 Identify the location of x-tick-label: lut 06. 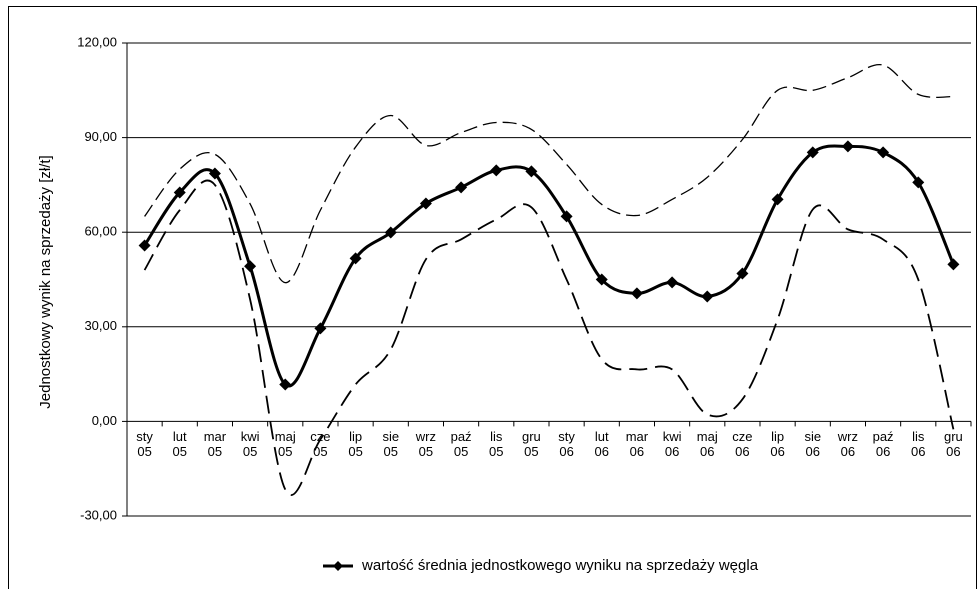
(601, 444).